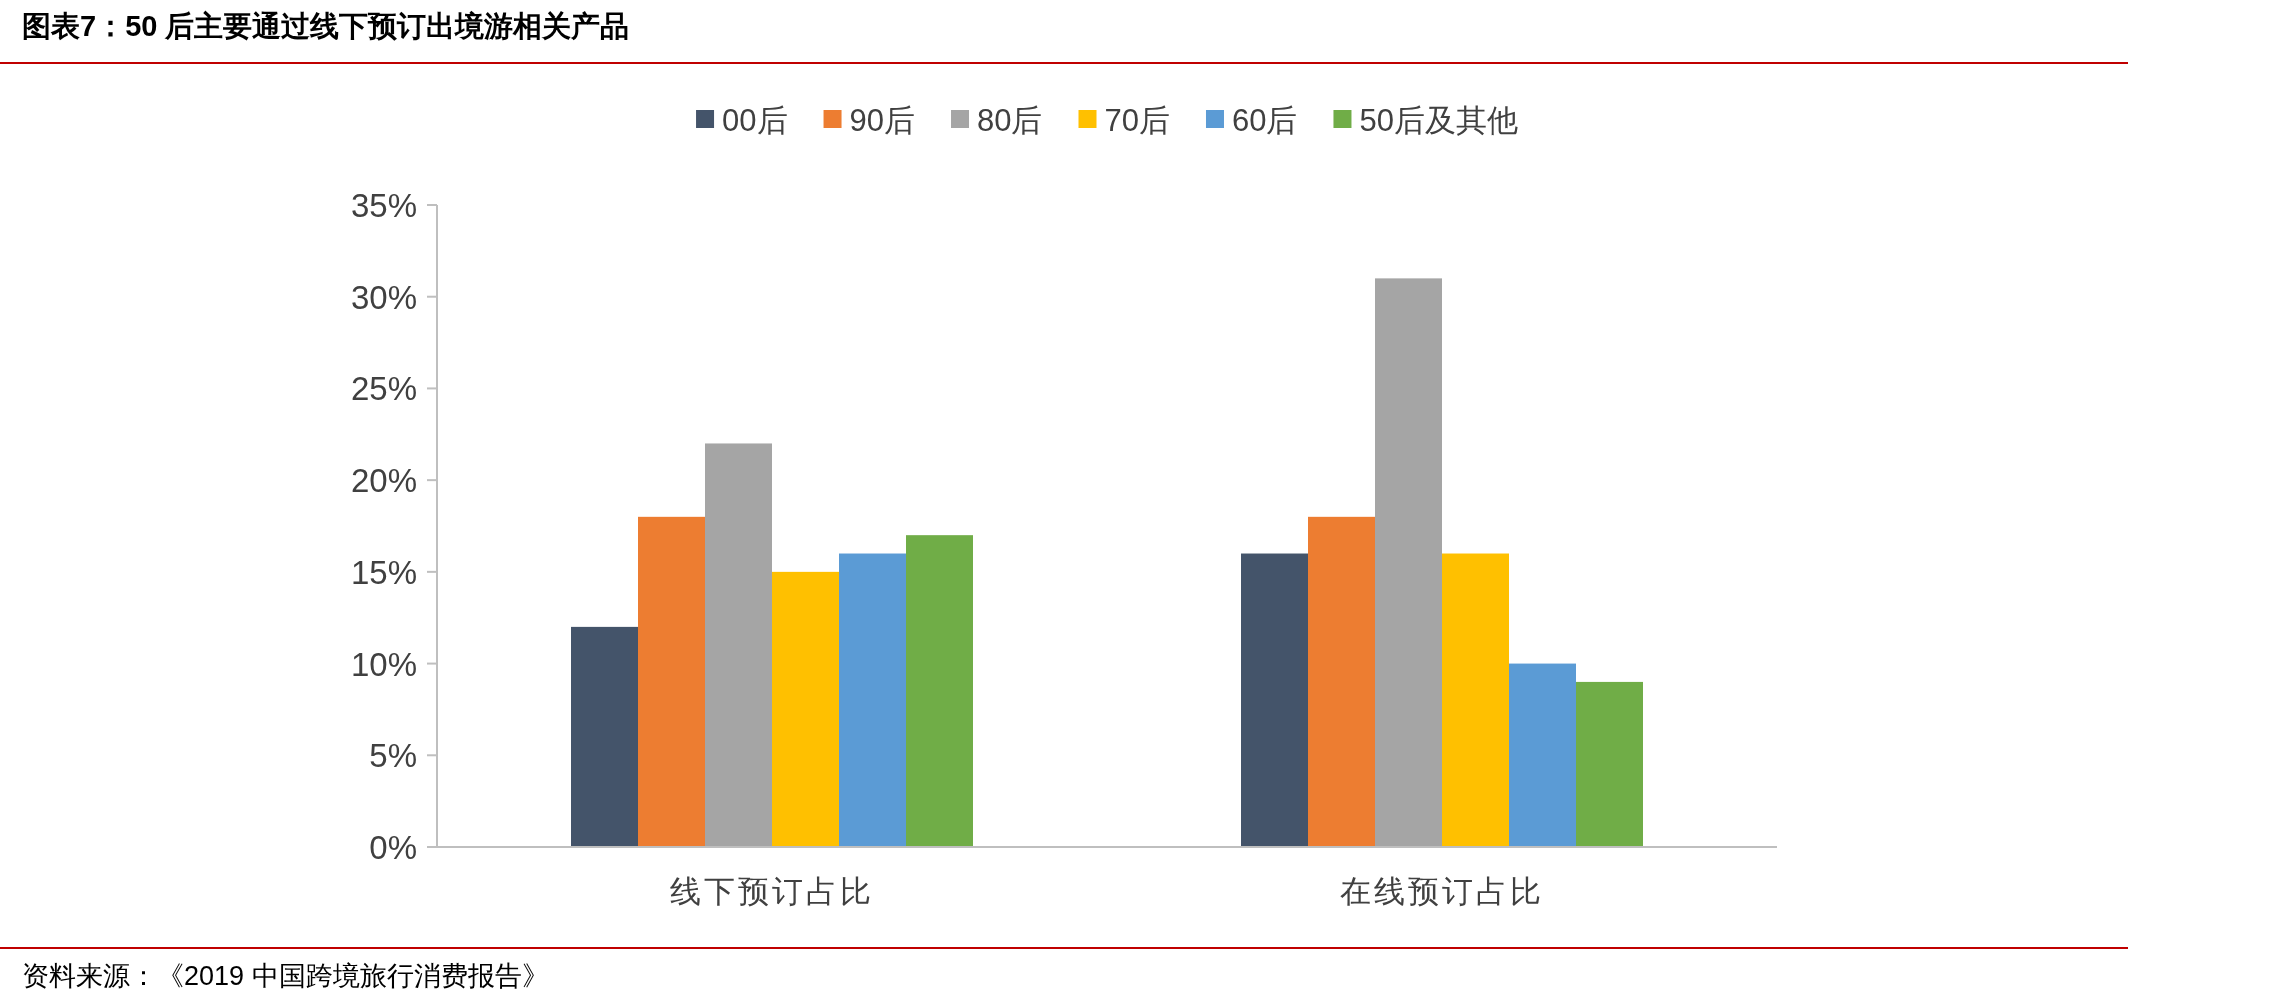 This screenshot has width=2281, height=1001. What do you see at coordinates (285, 976) in the screenshot?
I see `text: 资料来源：《2019 中国跨境旅行消费报告》` at bounding box center [285, 976].